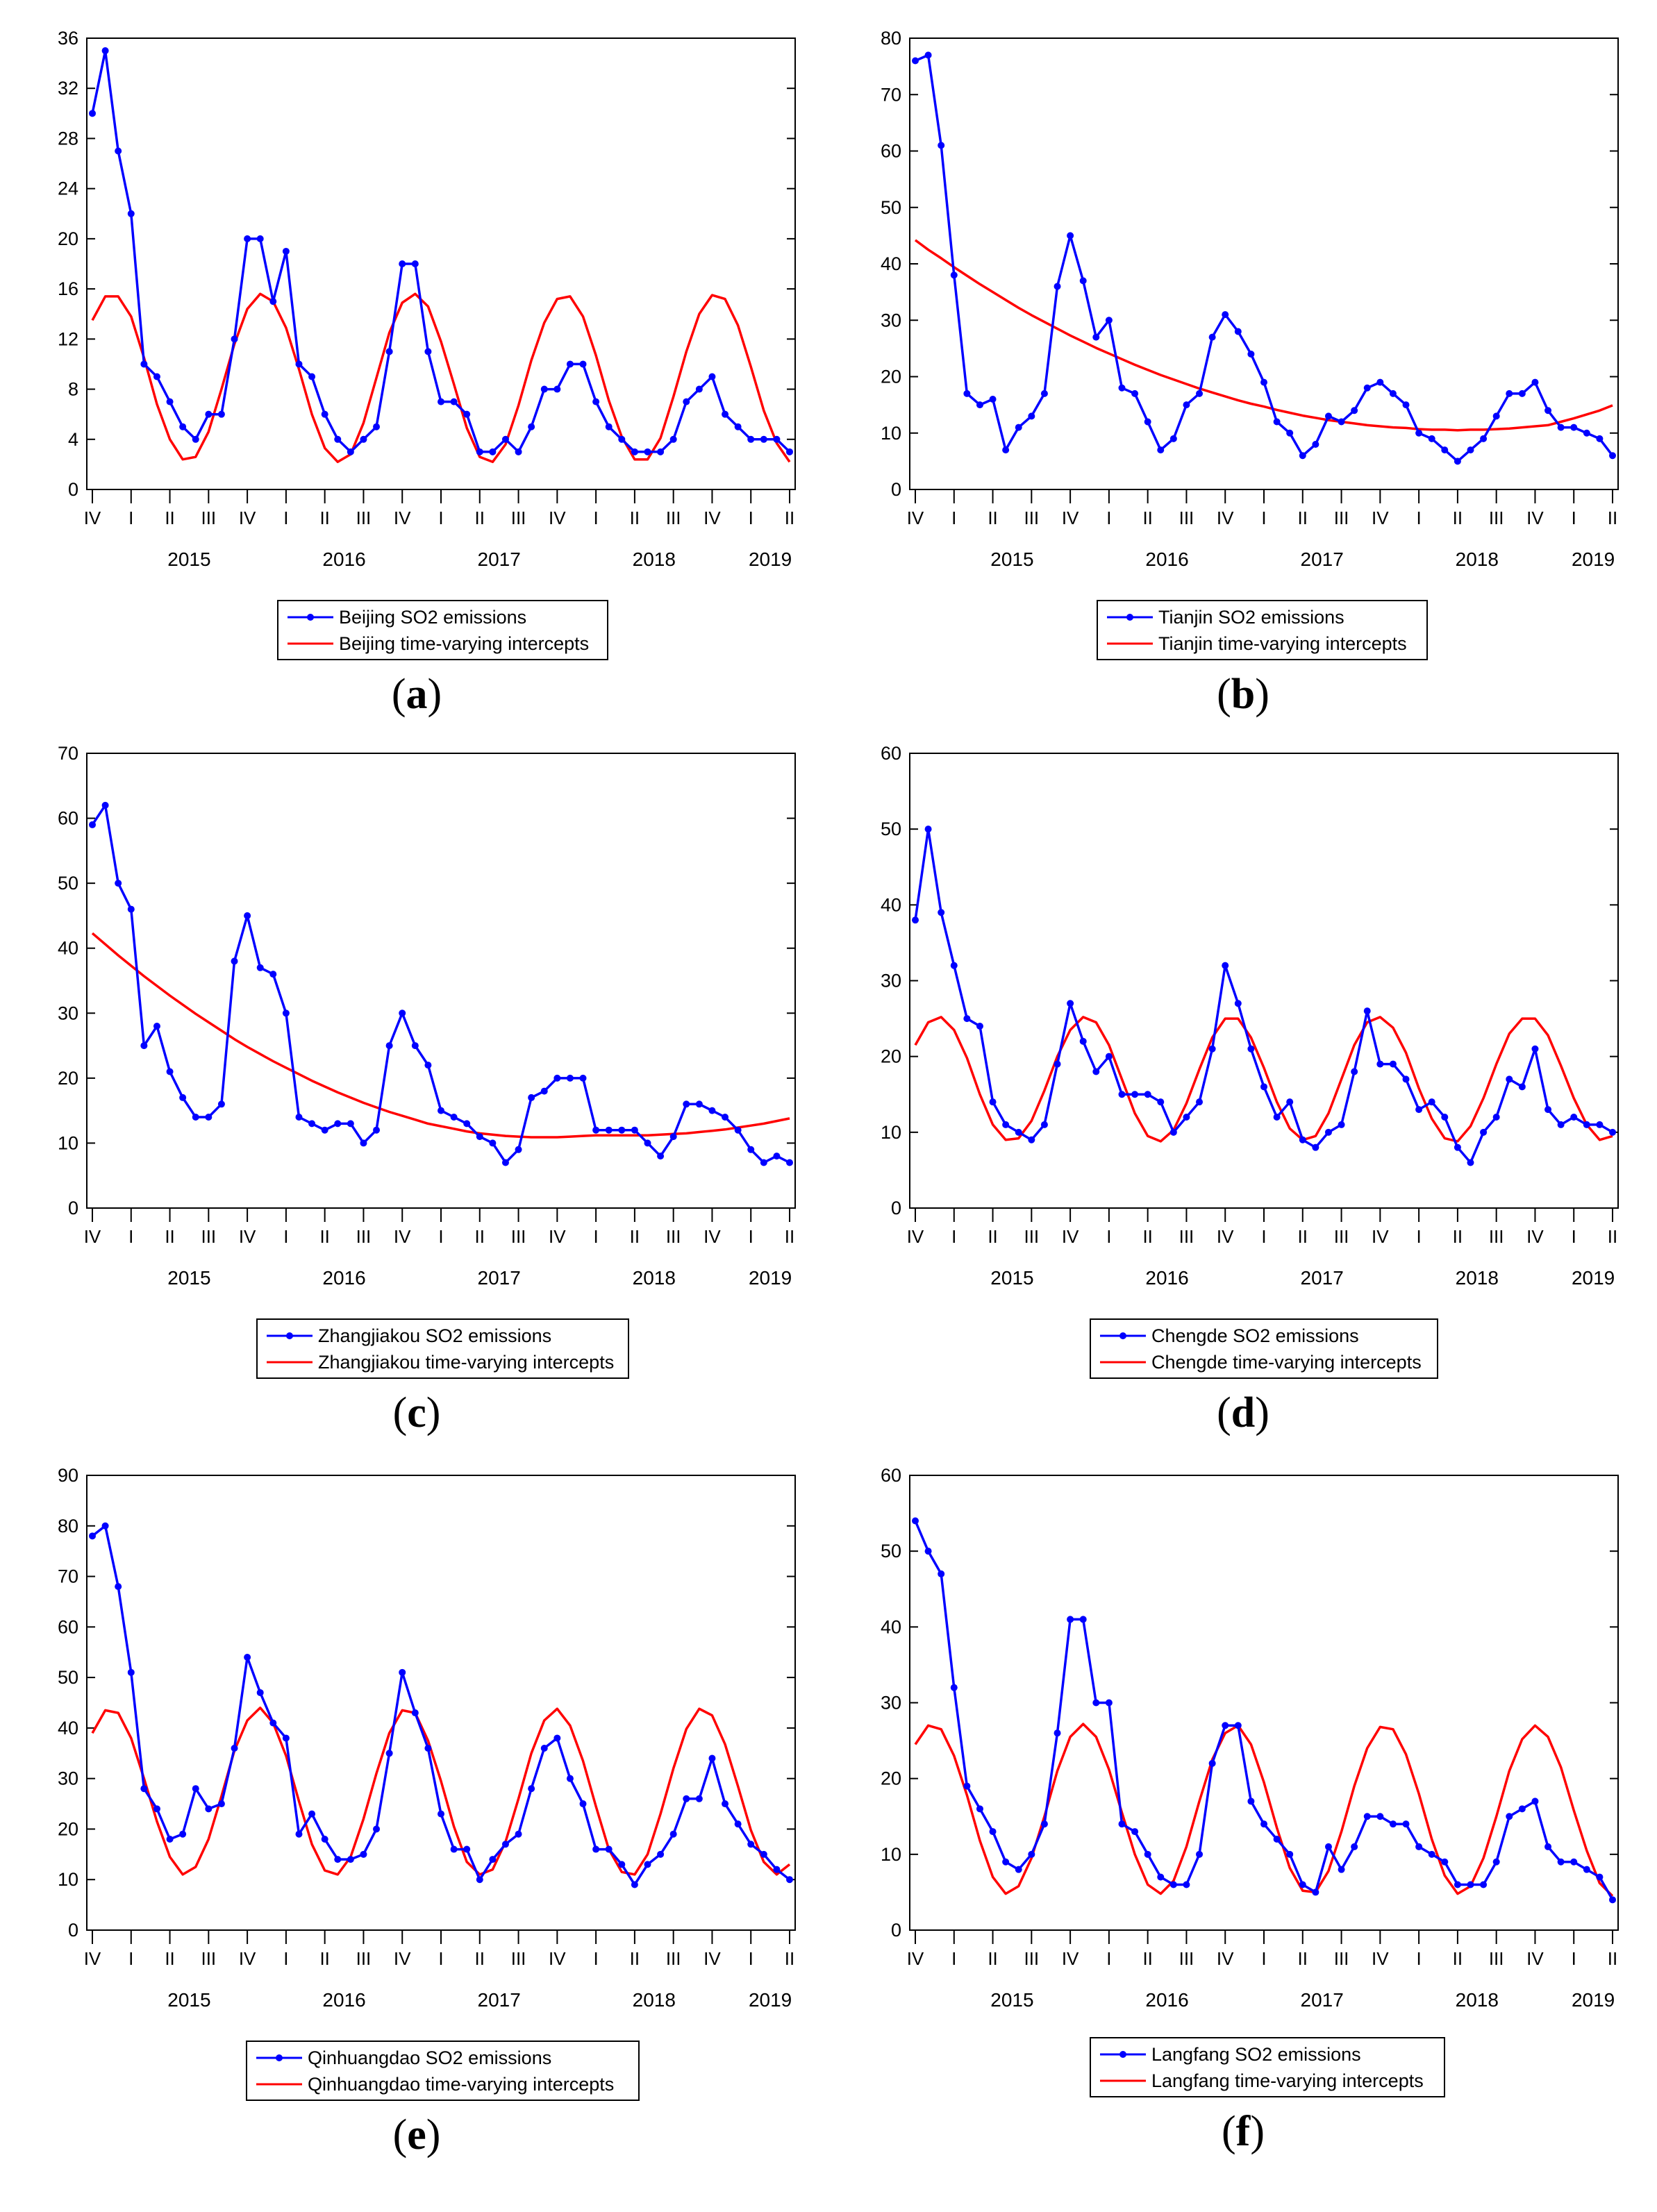 Image resolution: width=1657 pixels, height=2212 pixels. I want to click on panel-label: (e), so click(417, 2135).